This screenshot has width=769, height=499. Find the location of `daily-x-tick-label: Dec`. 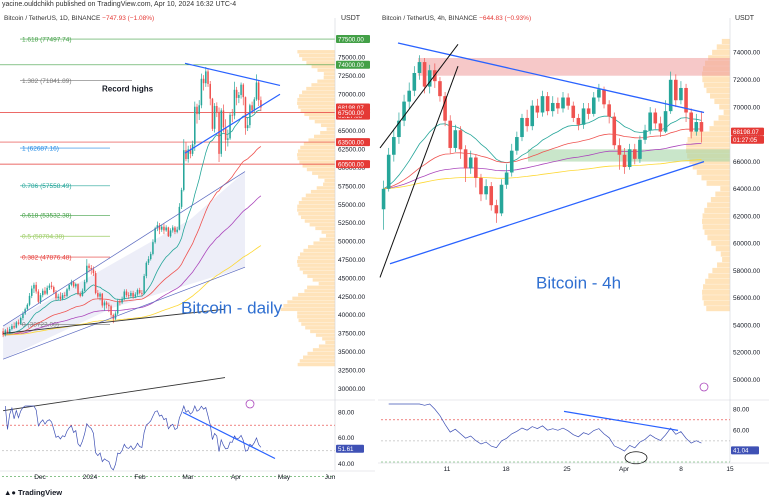

daily-x-tick-label: Dec is located at coordinates (40, 477).